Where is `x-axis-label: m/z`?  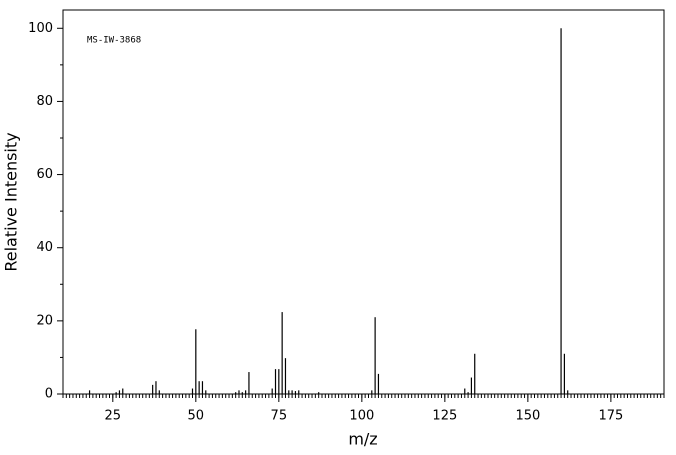
x-axis-label: m/z is located at coordinates (362, 439).